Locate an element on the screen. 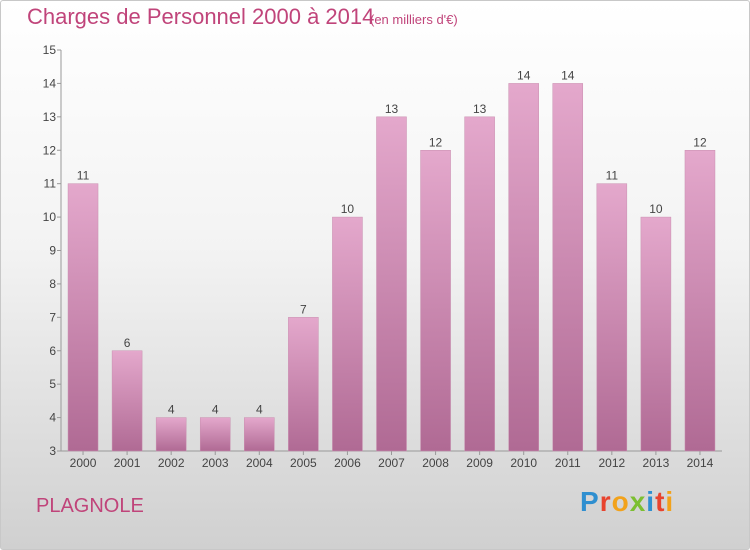 The width and height of the screenshot is (750, 550). y-tick-label: 12 is located at coordinates (50, 150).